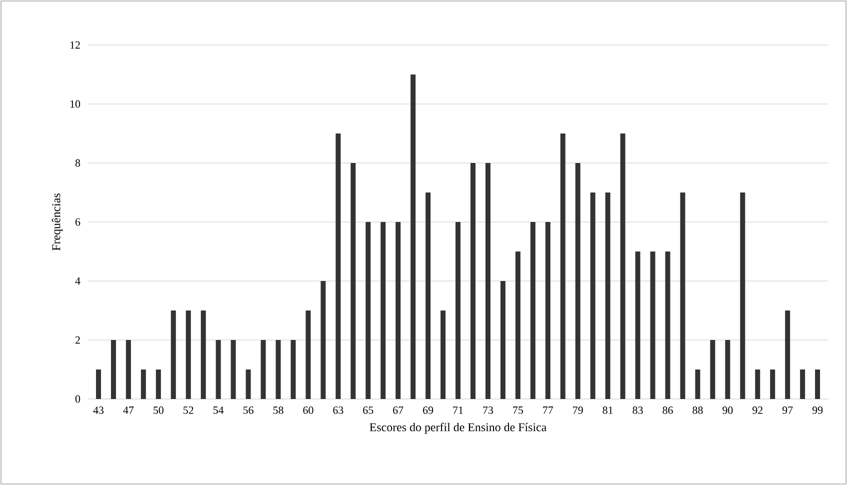 This screenshot has height=485, width=847. What do you see at coordinates (518, 410) in the screenshot?
I see `x-tick-label: 75` at bounding box center [518, 410].